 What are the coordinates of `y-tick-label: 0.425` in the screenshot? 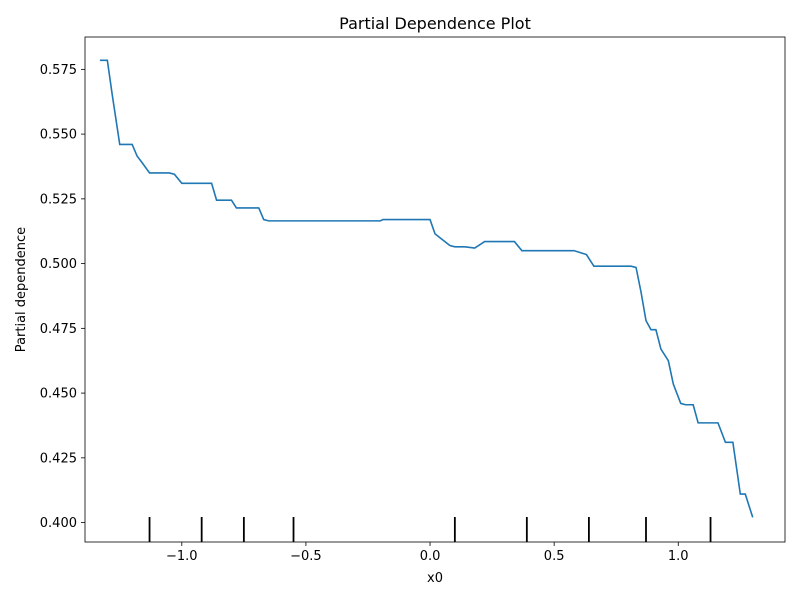 It's located at (58, 458).